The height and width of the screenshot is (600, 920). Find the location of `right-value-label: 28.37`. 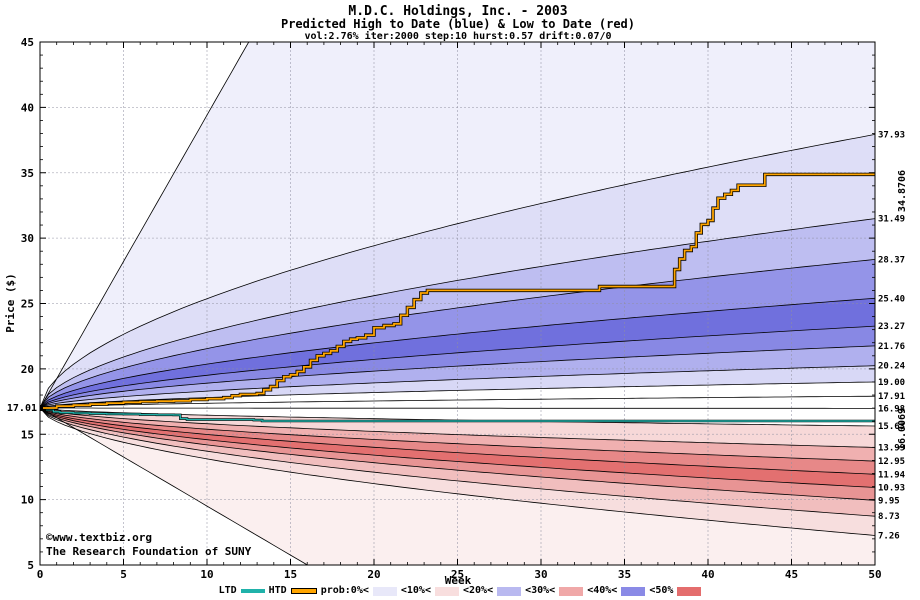

right-value-label: 28.37 is located at coordinates (891, 260).